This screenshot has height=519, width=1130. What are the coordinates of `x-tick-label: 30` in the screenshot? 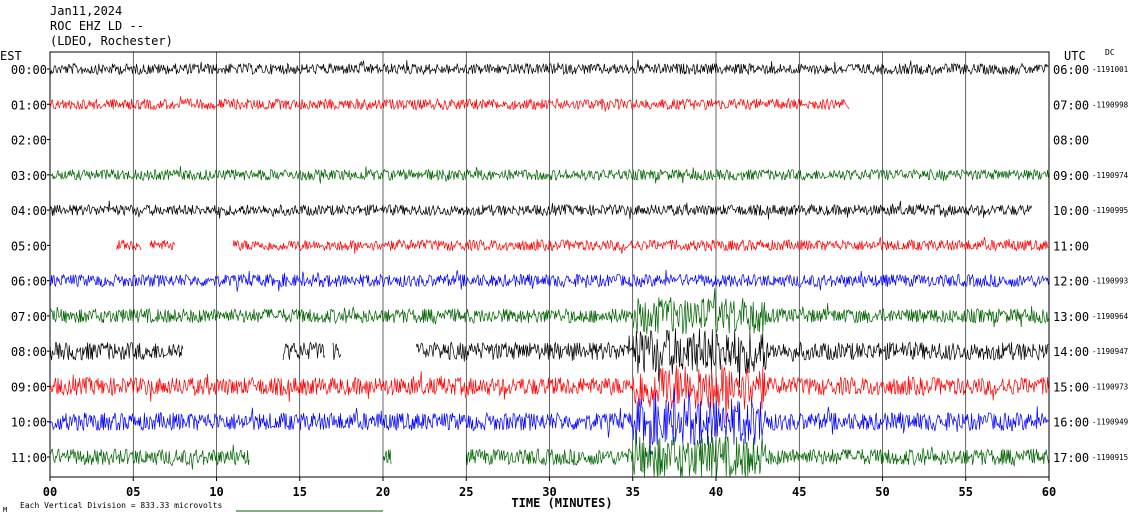 It's located at (549, 492).